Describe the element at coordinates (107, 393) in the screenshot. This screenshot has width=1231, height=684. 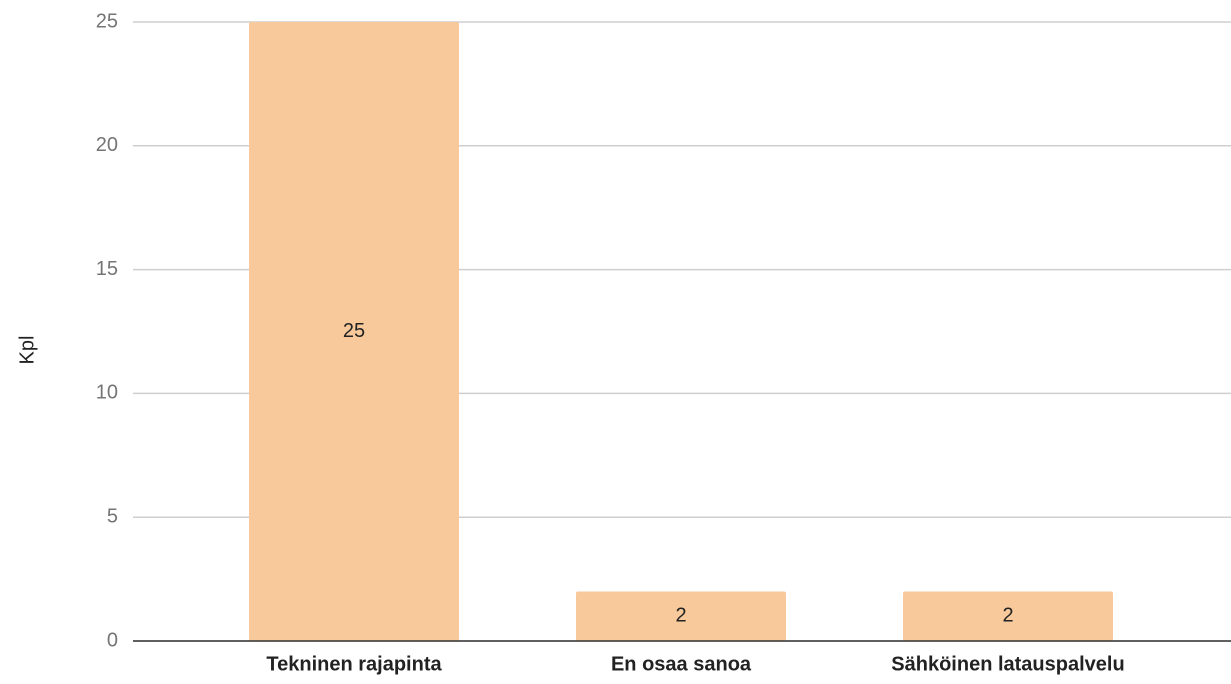
I see `y-tick-label: 10` at that location.